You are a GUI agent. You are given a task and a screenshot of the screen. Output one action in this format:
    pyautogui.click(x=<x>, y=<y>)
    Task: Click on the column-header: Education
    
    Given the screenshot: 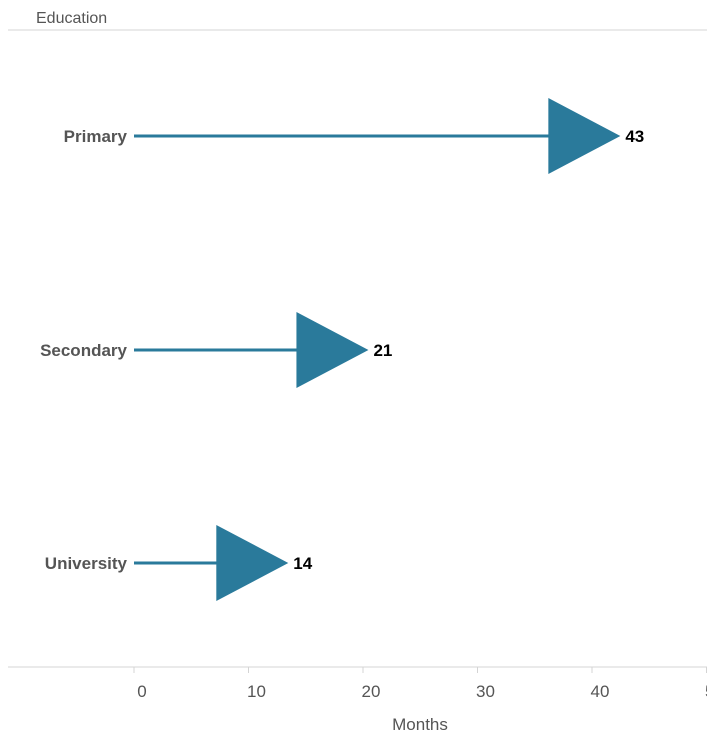 What is the action you would take?
    pyautogui.click(x=71, y=18)
    